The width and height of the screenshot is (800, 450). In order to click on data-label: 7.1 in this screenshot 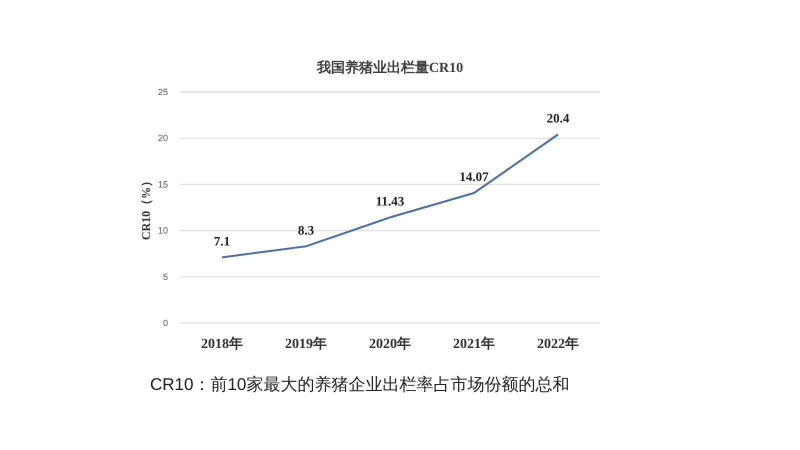, I will do `click(222, 240)`.